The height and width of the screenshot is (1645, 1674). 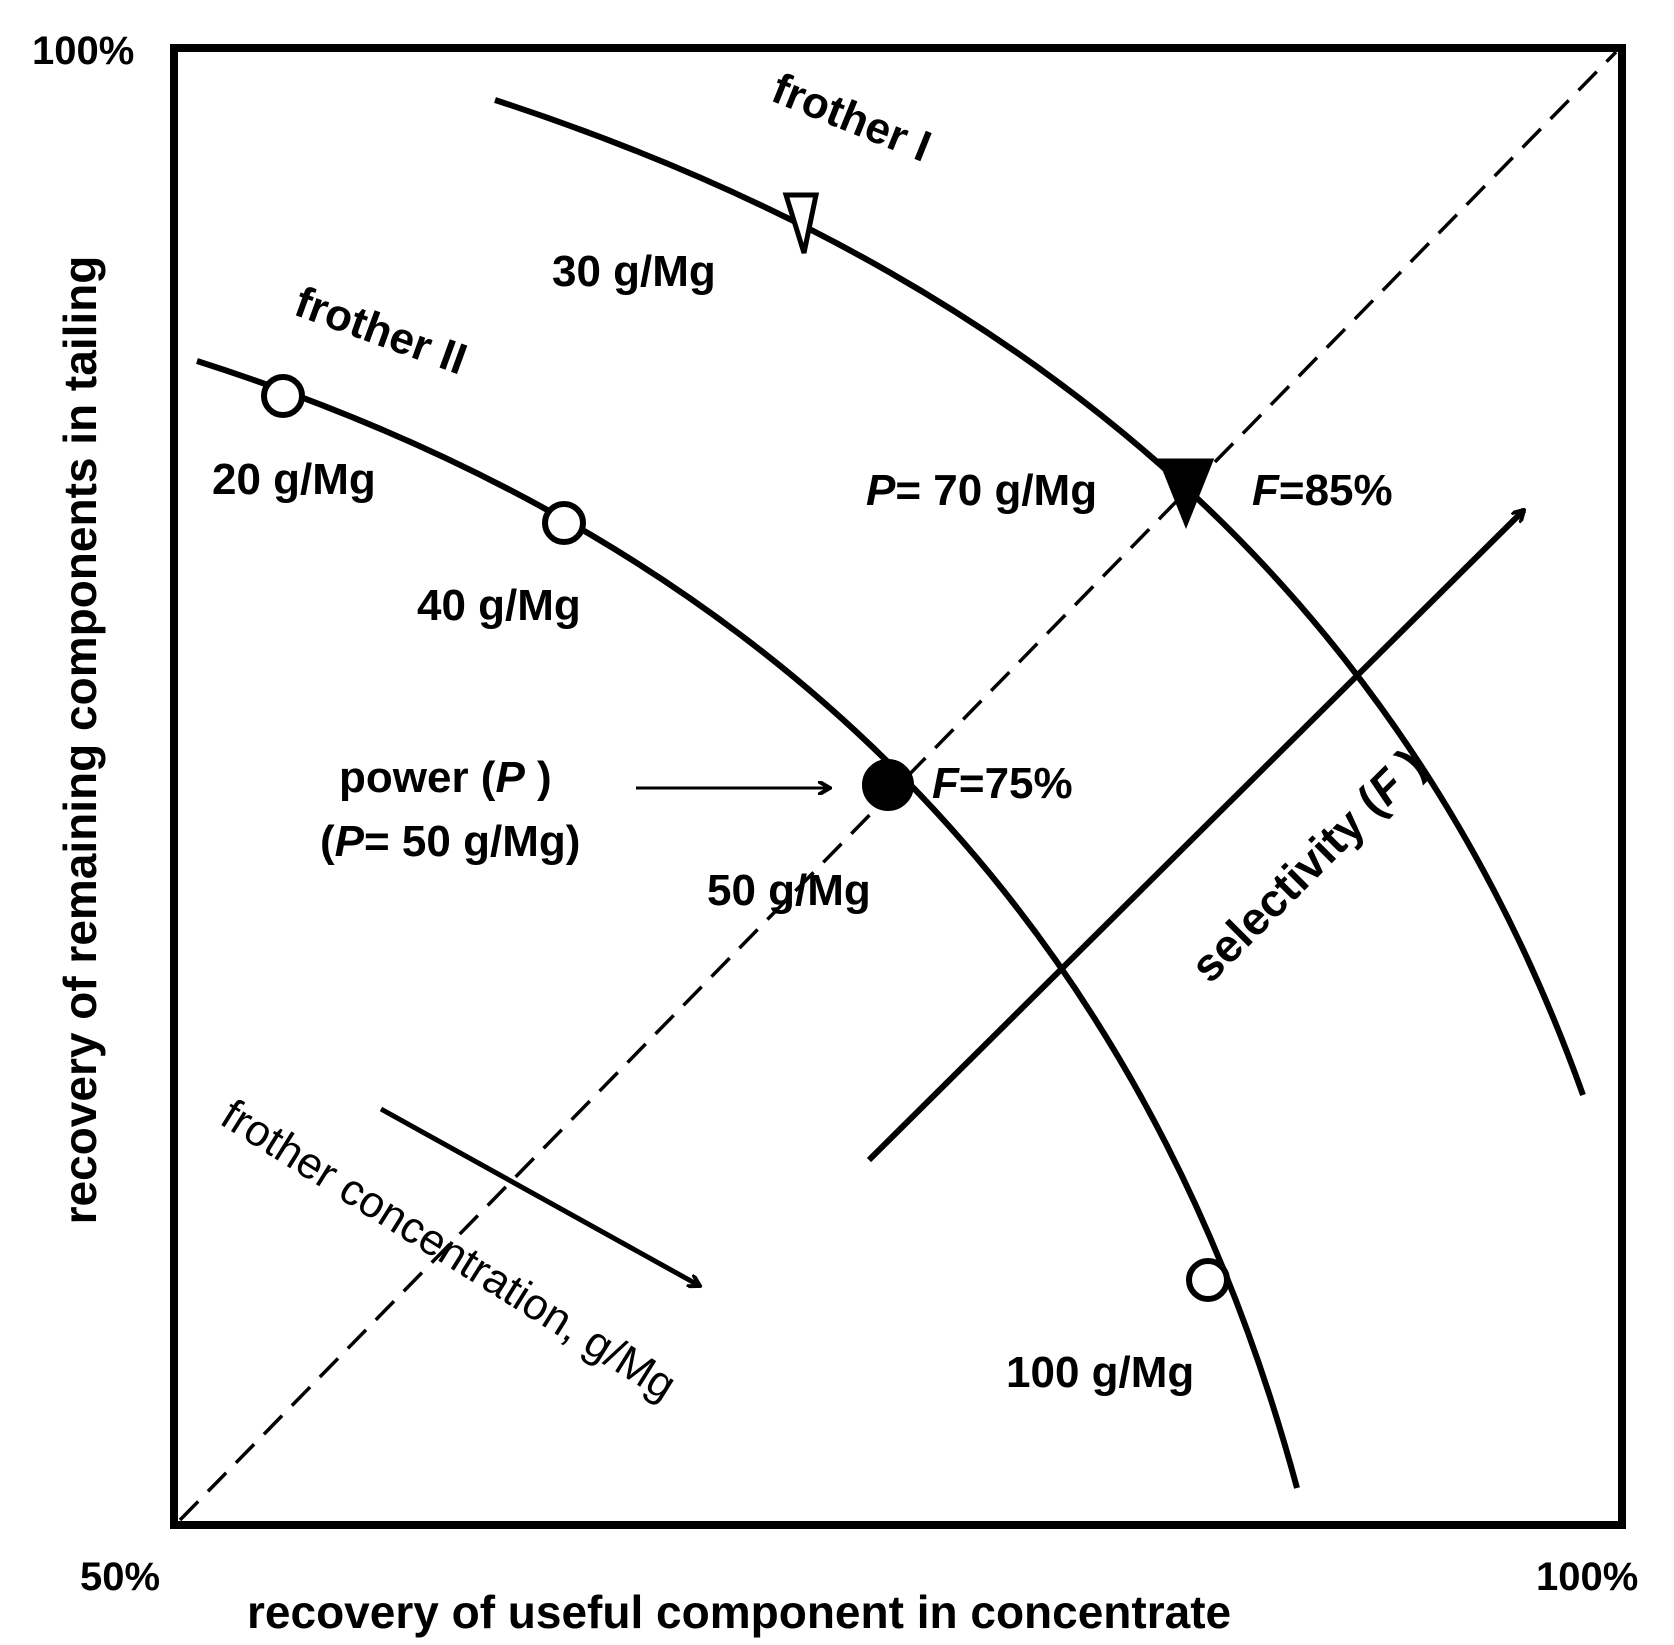 What do you see at coordinates (789, 890) in the screenshot?
I see `frother-2-50-label: 50 g/Mg` at bounding box center [789, 890].